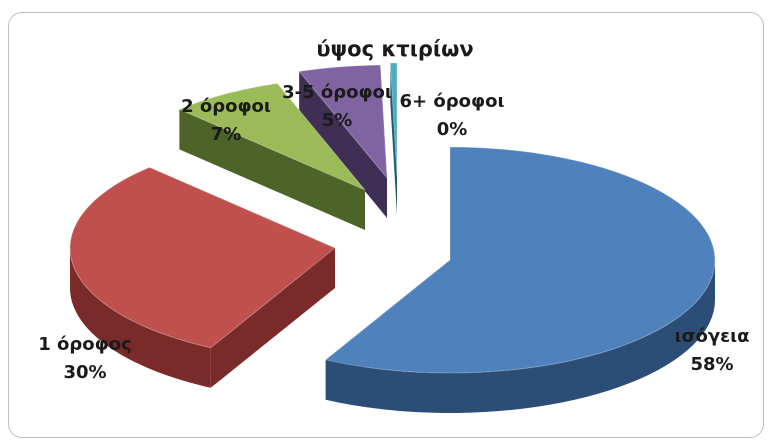  I want to click on slice-1-όροφος, so click(202, 257).